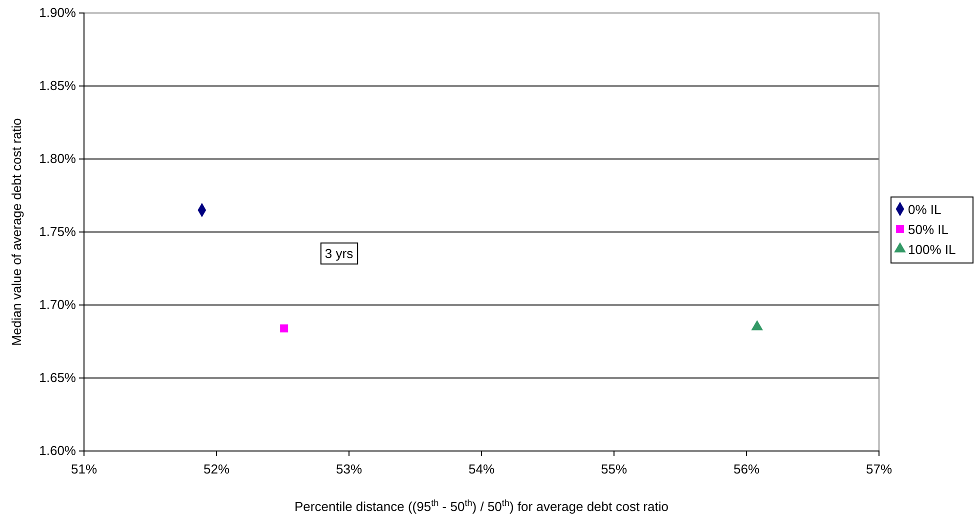  I want to click on x-axis-title: Percentile distance ((95$^{th}$ - 50$^{th}$) / 50$^{th}$) for average debt cost ratio, so click(481, 506).